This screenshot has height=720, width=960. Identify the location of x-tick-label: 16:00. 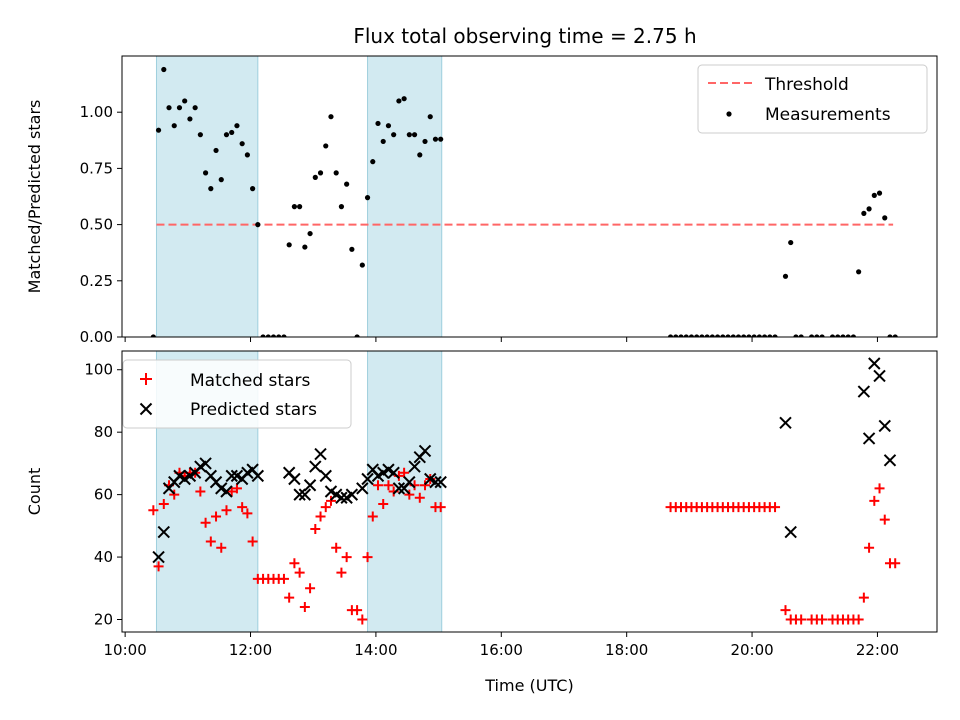
(501, 650).